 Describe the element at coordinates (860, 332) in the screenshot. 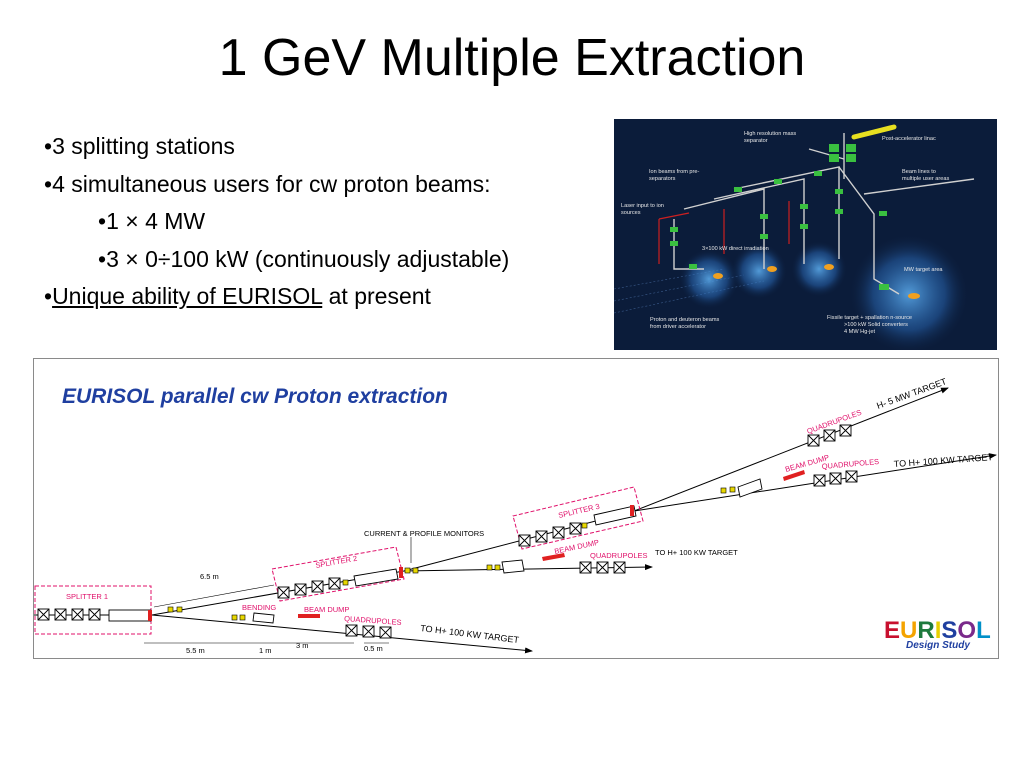

I see `svg-text: 4 MW Hg-jet` at that location.